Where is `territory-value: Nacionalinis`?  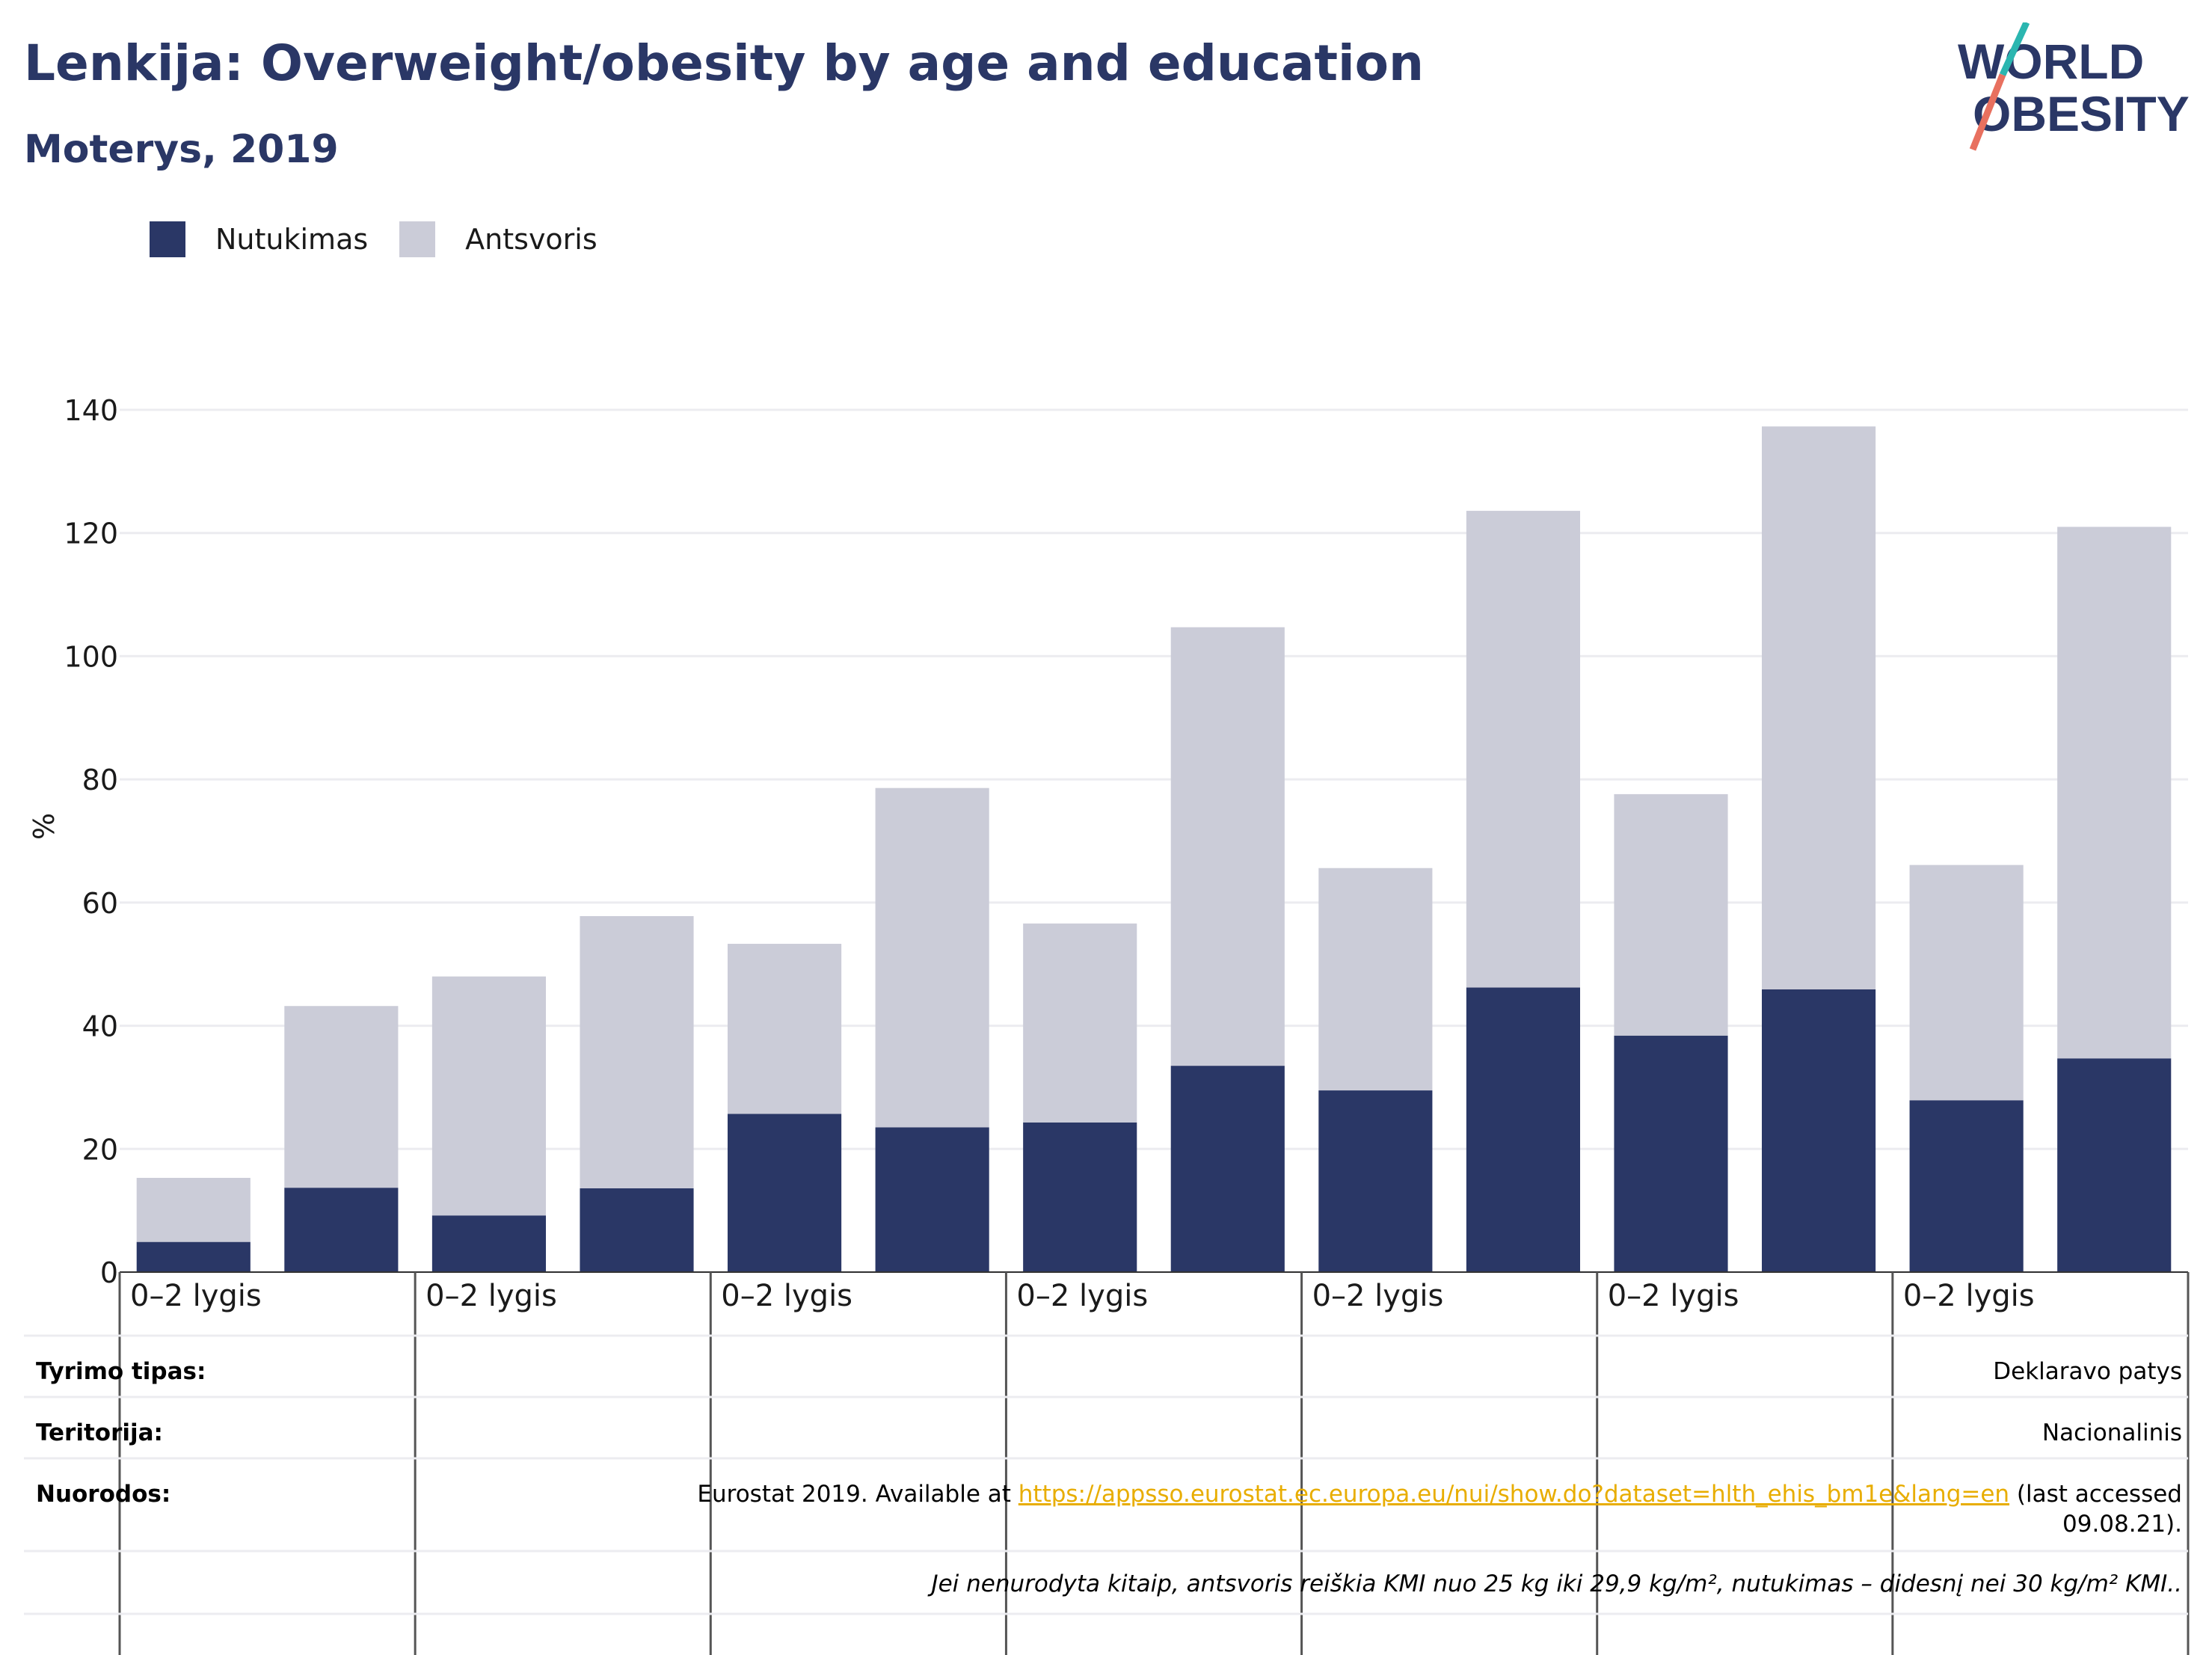 territory-value: Nacionalinis is located at coordinates (2112, 1432).